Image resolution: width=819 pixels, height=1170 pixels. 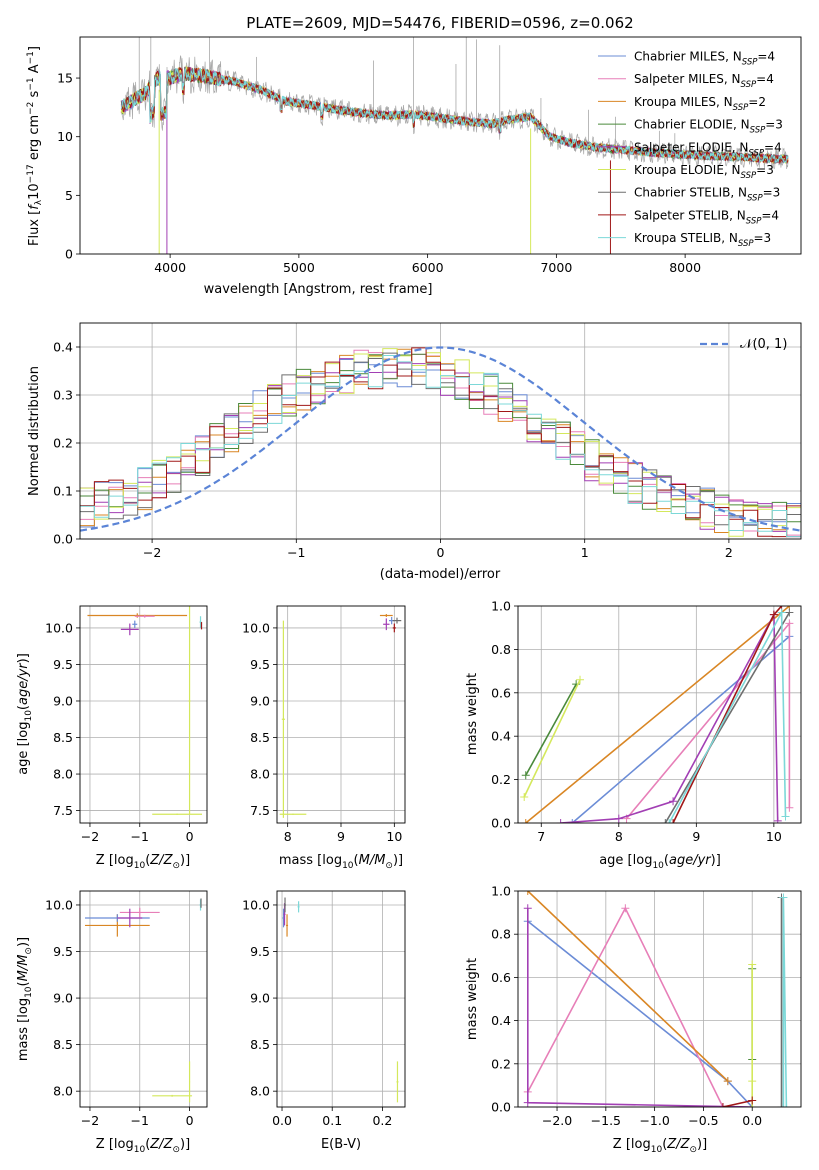 I want to click on y-tick-label: 0.1, so click(x=63, y=491).